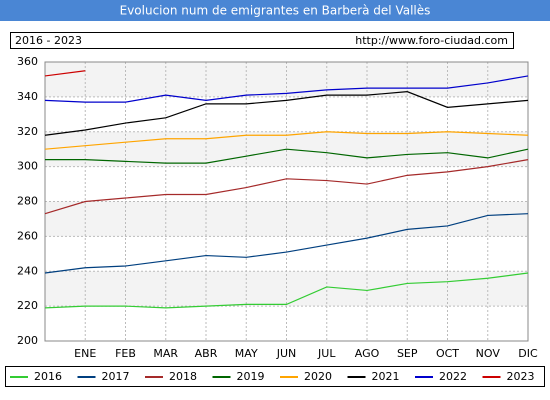 This screenshot has height=400, width=550. What do you see at coordinates (453, 376) in the screenshot?
I see `legend-label: 2022` at bounding box center [453, 376].